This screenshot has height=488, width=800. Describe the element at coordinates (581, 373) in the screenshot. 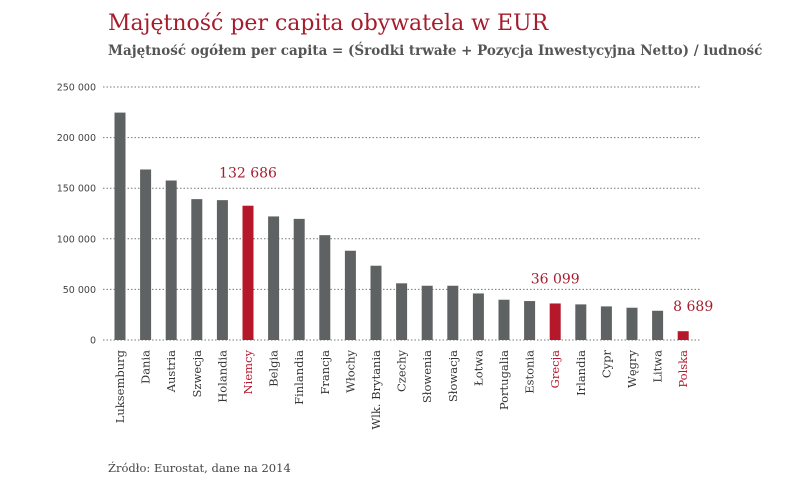

I see `x-tick-label: Irlandia` at that location.